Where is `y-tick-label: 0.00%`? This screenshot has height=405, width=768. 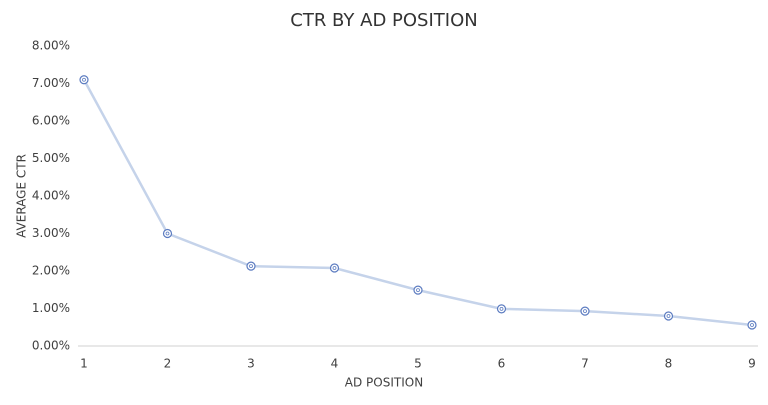
y-tick-label: 0.00% is located at coordinates (51, 346).